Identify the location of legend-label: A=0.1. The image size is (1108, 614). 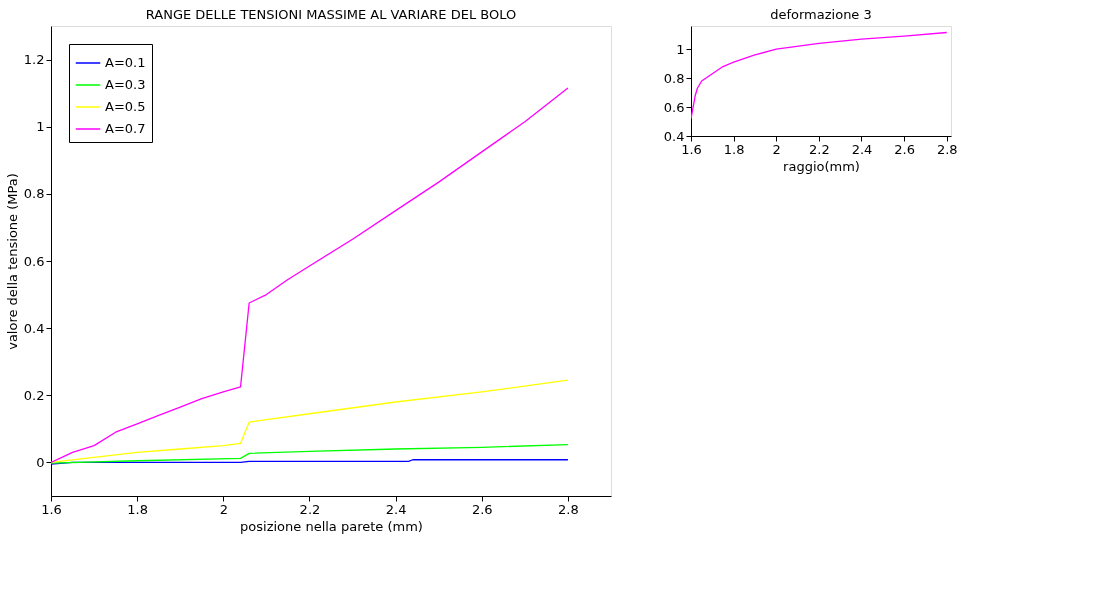
(125, 62).